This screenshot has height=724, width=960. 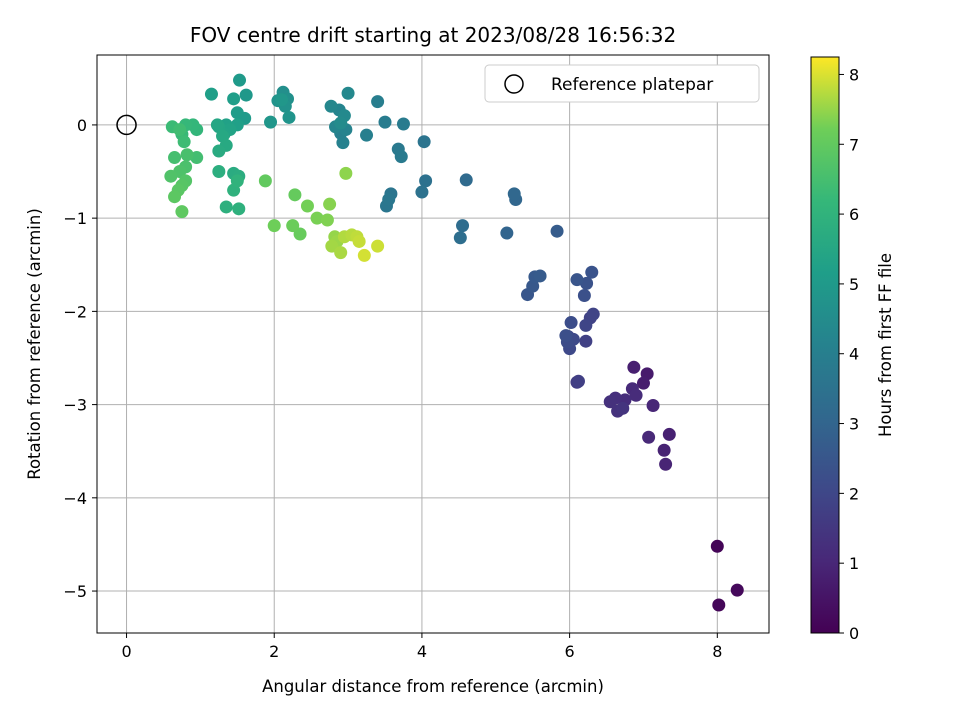 I want to click on y-tick-label: −4, so click(x=75, y=498).